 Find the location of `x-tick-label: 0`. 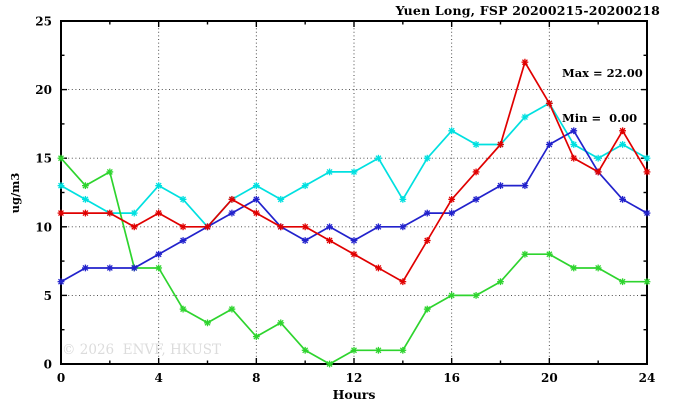

x-tick-label: 0 is located at coordinates (61, 378).